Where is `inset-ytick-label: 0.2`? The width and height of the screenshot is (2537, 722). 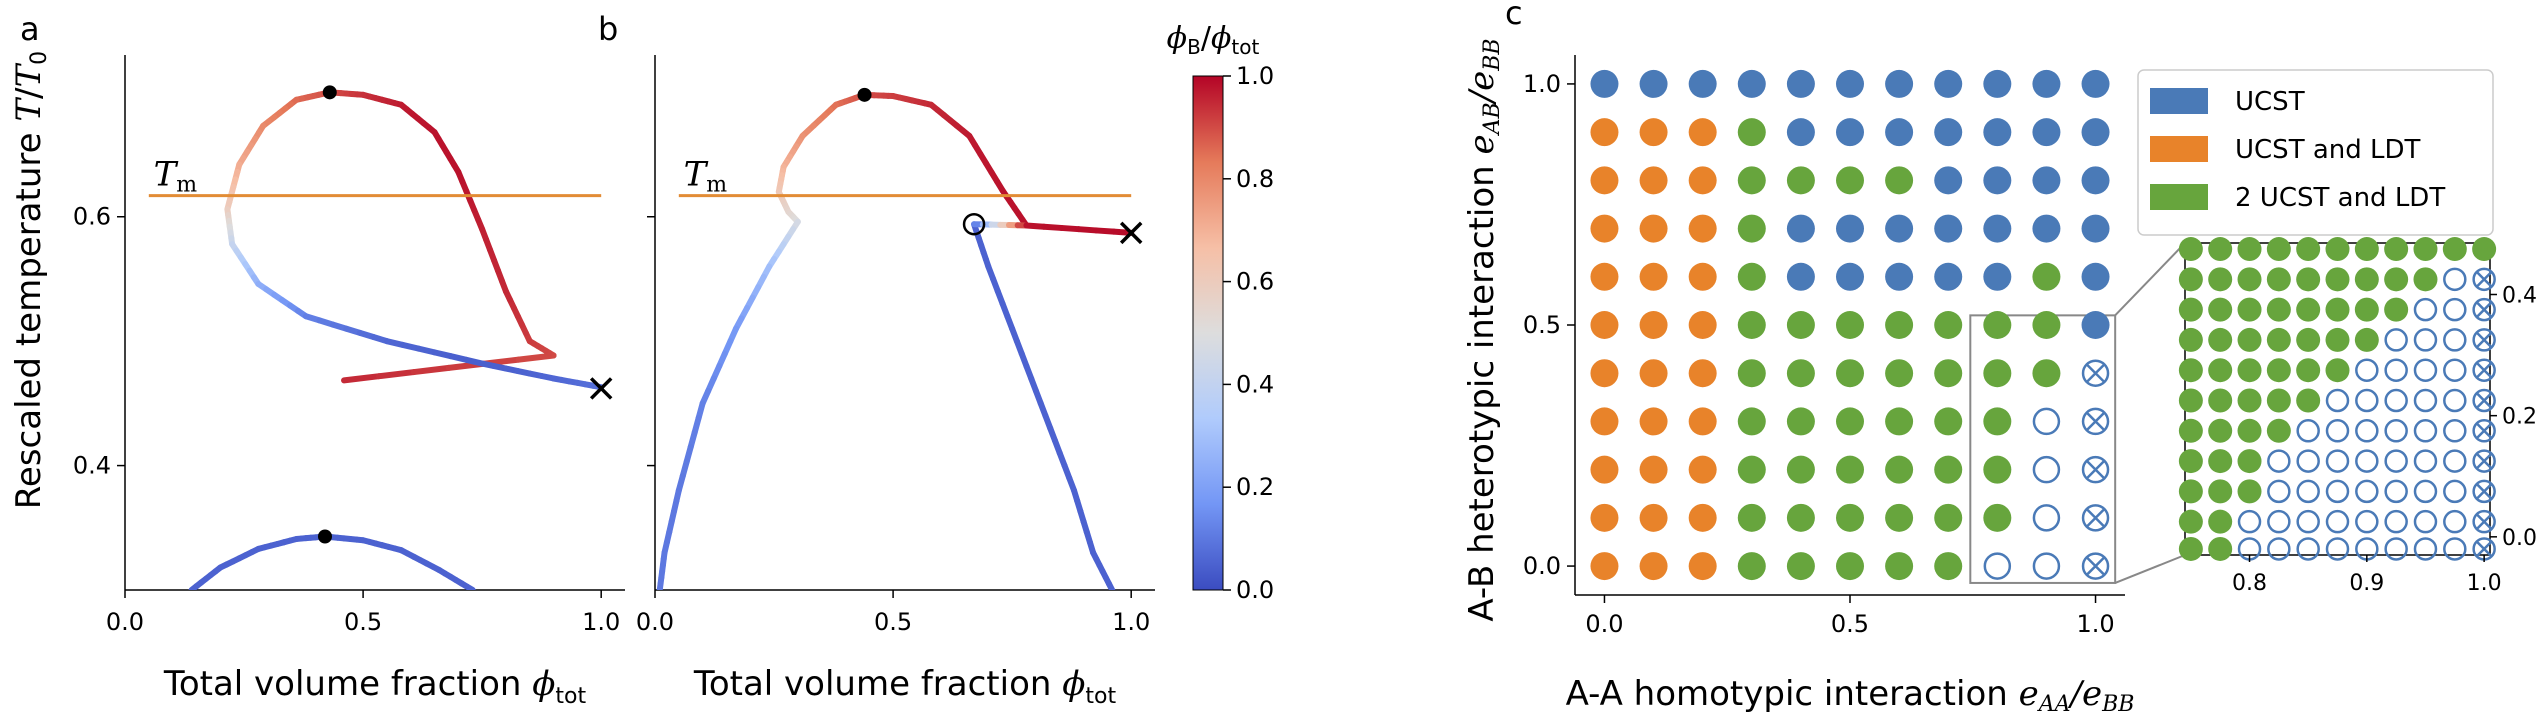 inset-ytick-label: 0.2 is located at coordinates (2519, 417).